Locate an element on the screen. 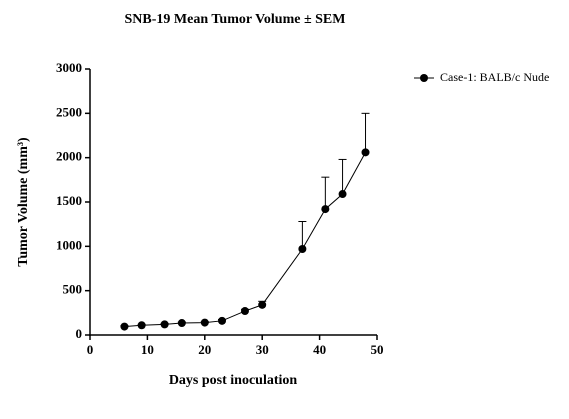  x-tick-label: 30 is located at coordinates (262, 349).